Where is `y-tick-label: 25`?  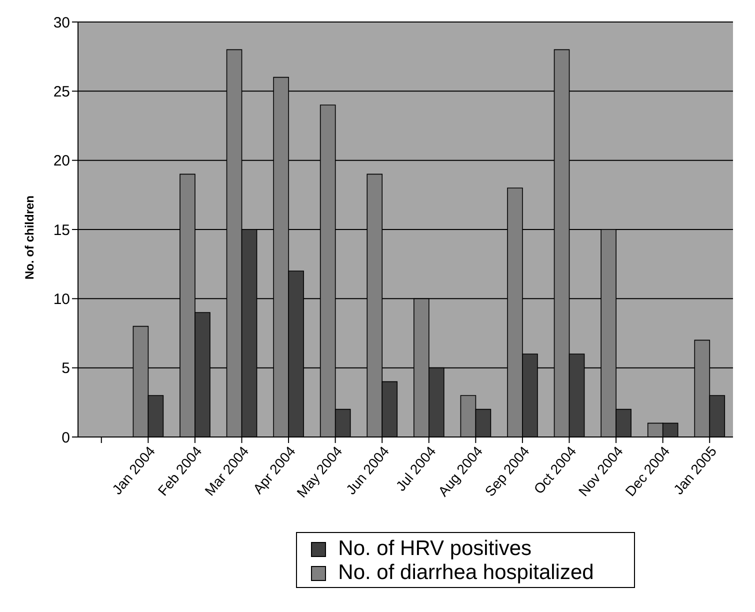 y-tick-label: 25 is located at coordinates (61, 91).